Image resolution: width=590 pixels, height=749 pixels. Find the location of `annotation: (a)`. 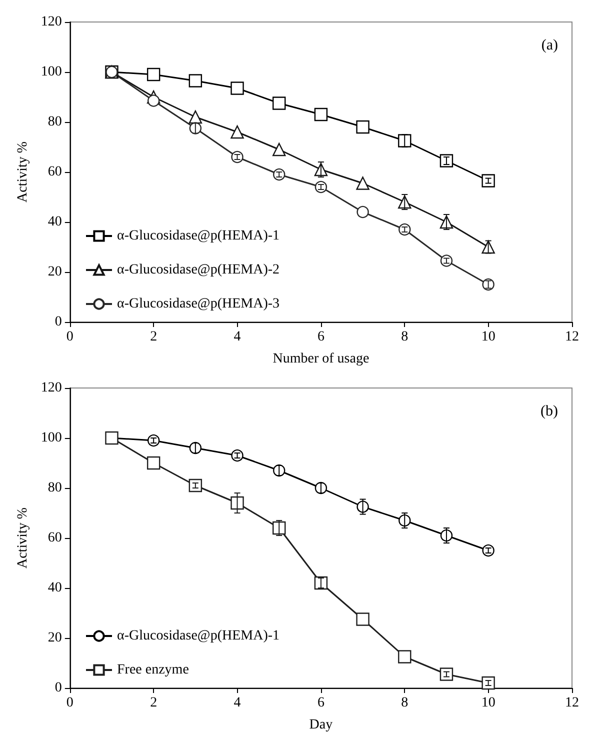

annotation: (a) is located at coordinates (549, 46).